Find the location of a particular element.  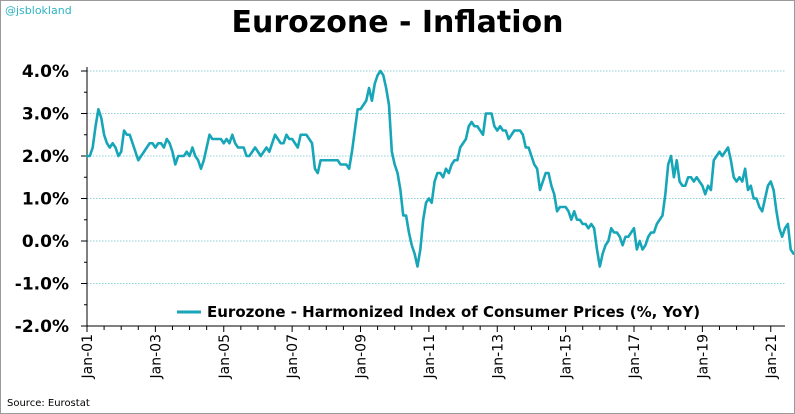

y-tick-label: 4.0% is located at coordinates (45, 72).